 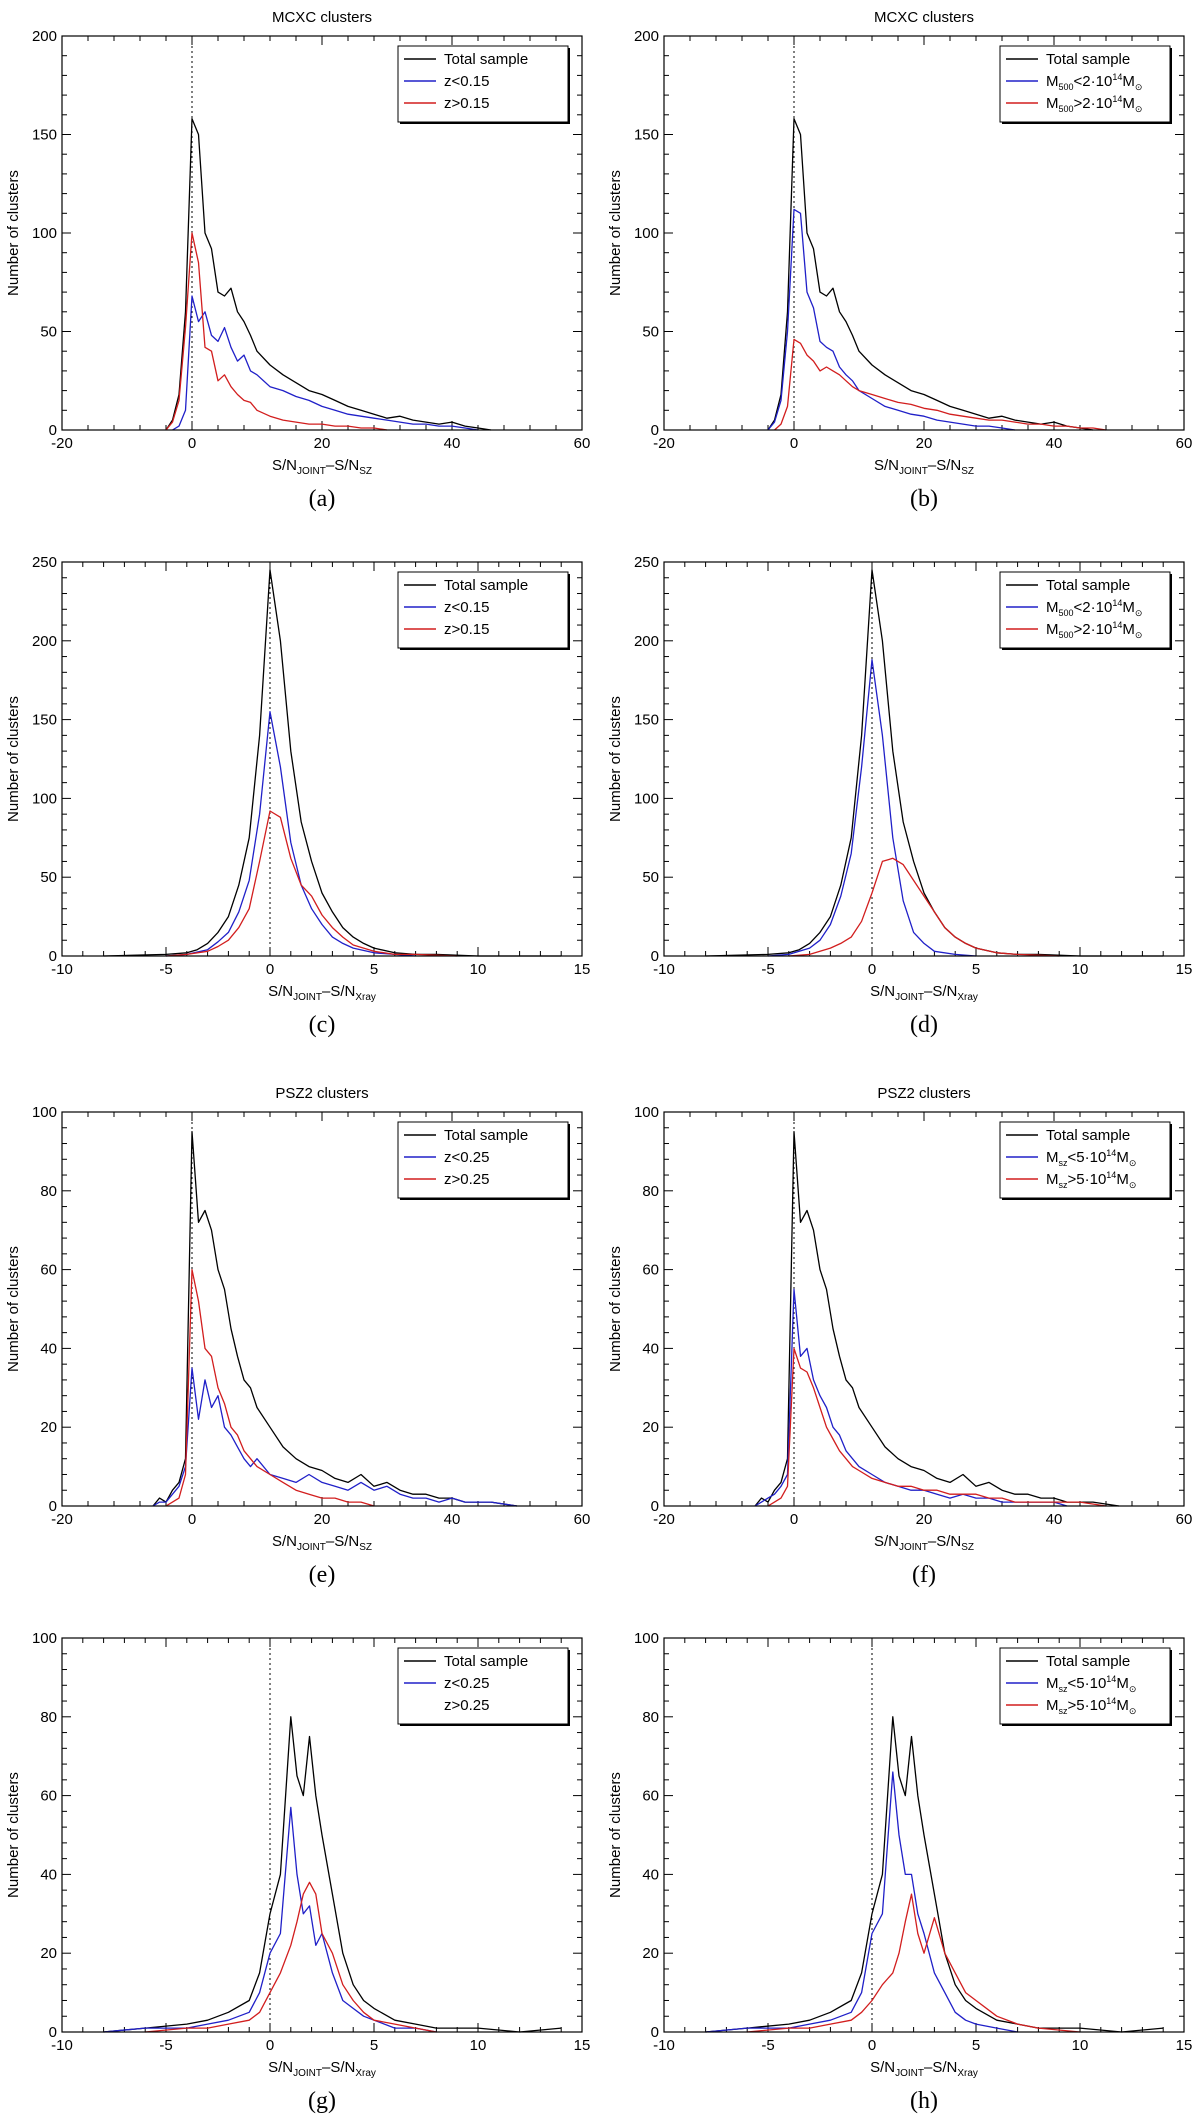 I want to click on legend: Total sample M500<2·1014M⊙M500>2·1014M⊙, so click(x=1085, y=84).